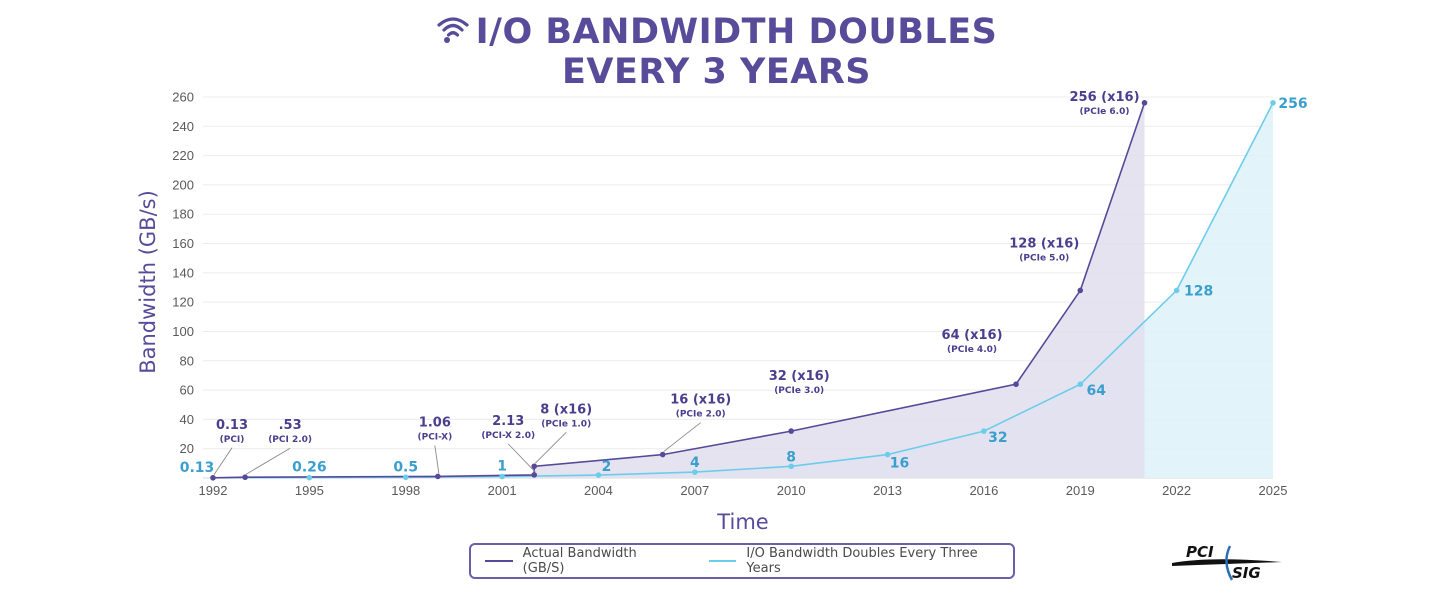 This screenshot has width=1433, height=600. I want to click on legend-item-actual: Actual Bandwidth (GB/S), so click(576, 561).